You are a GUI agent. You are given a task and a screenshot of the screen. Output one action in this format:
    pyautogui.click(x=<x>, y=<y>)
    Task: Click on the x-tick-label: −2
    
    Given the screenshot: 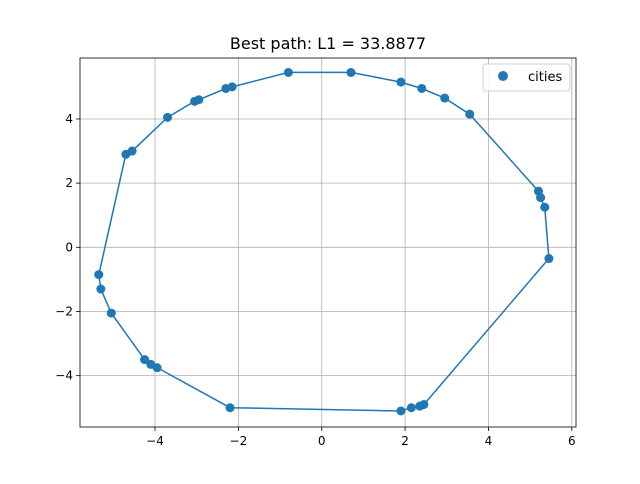 What is the action you would take?
    pyautogui.click(x=239, y=441)
    